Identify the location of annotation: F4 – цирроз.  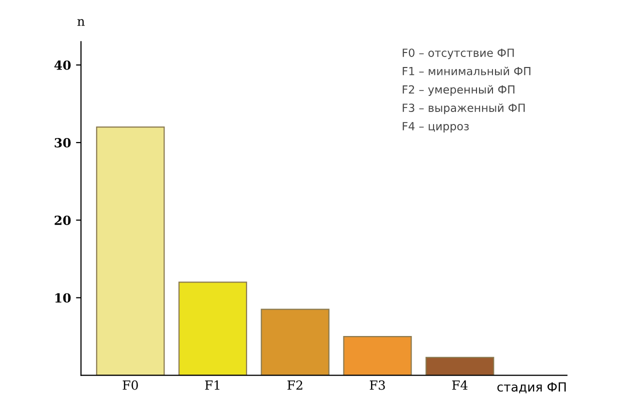
(435, 127).